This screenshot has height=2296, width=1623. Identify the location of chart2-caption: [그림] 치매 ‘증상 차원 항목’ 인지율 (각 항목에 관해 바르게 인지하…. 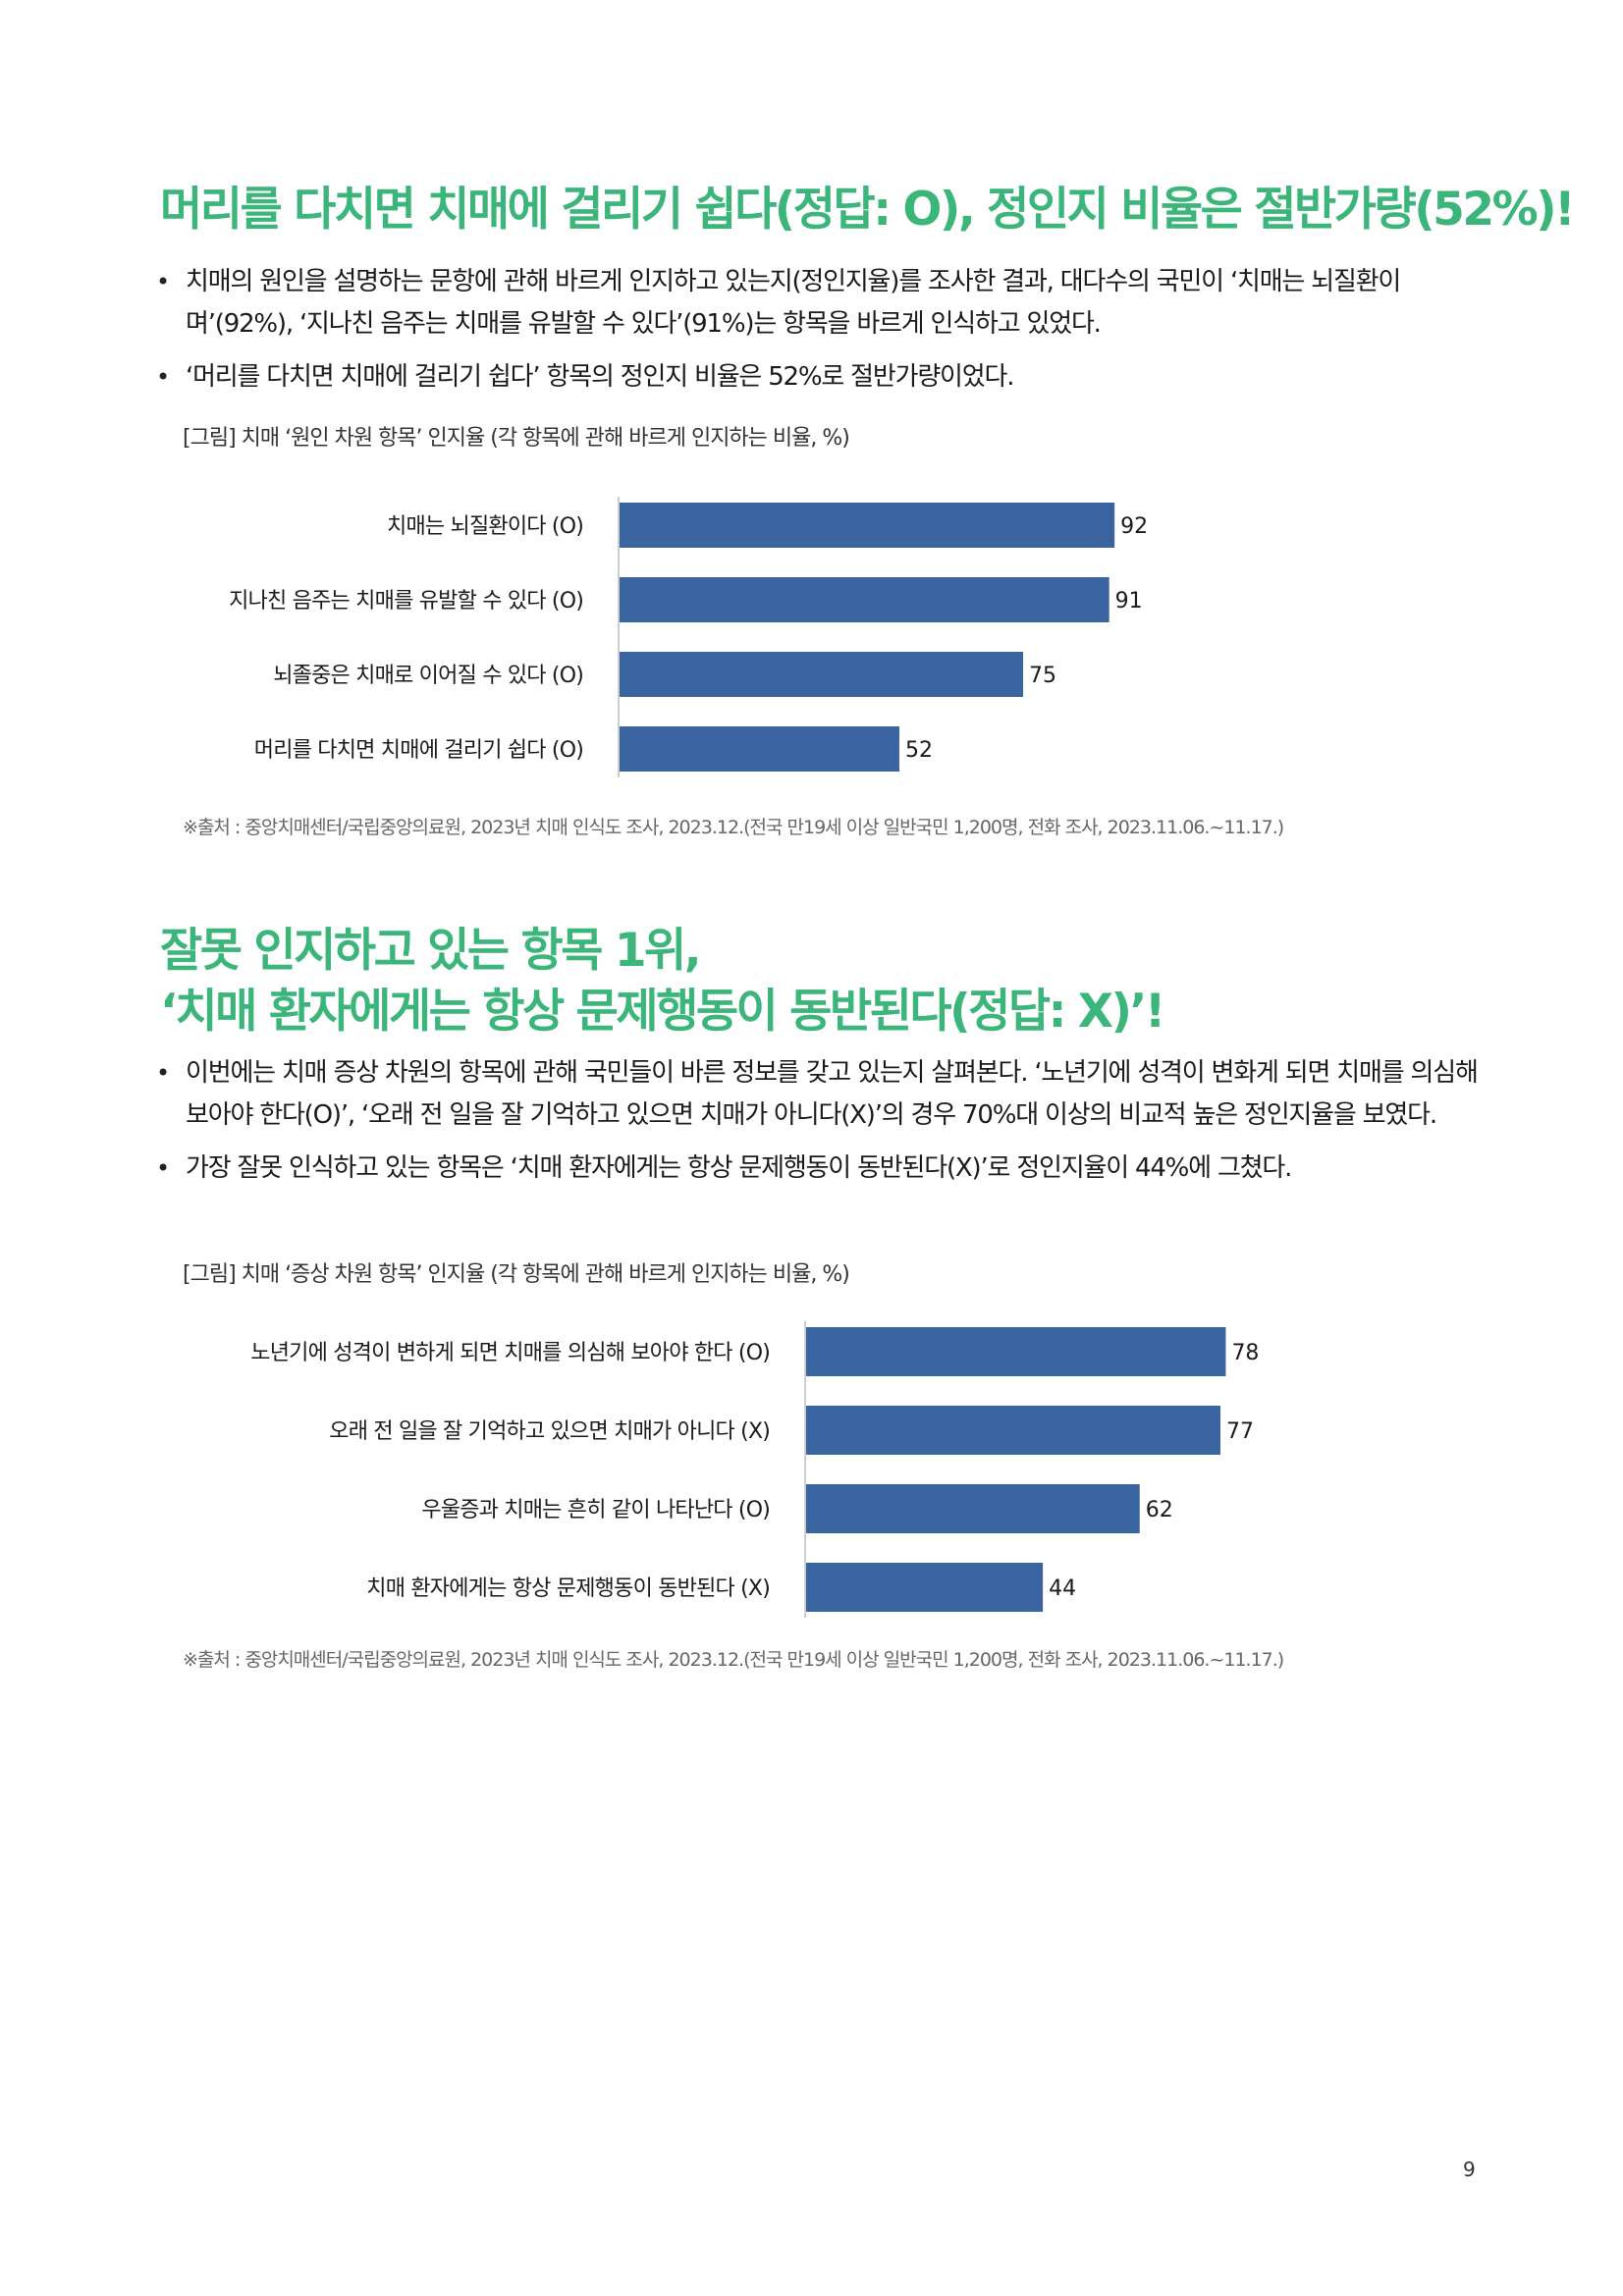
(517, 1274).